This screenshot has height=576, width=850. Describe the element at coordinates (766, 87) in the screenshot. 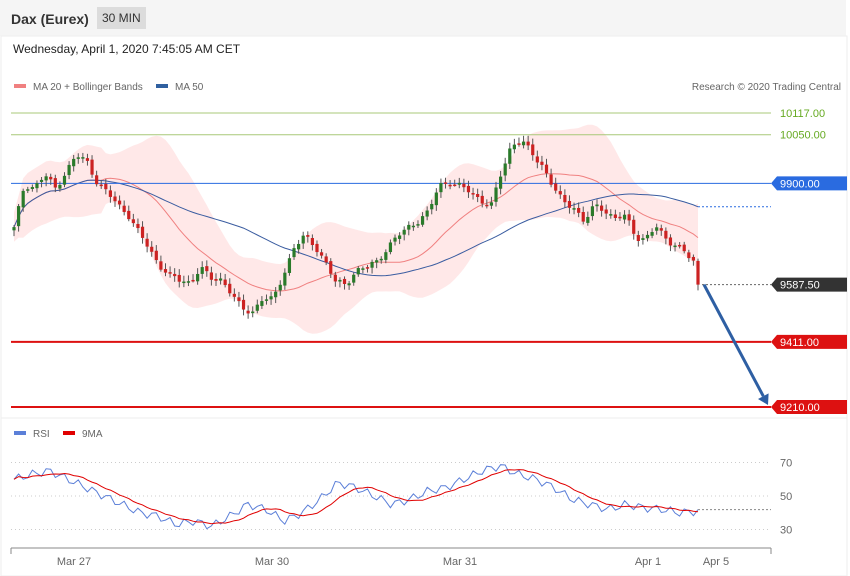

I see `copyright: Research © 2020 Trading Central` at that location.